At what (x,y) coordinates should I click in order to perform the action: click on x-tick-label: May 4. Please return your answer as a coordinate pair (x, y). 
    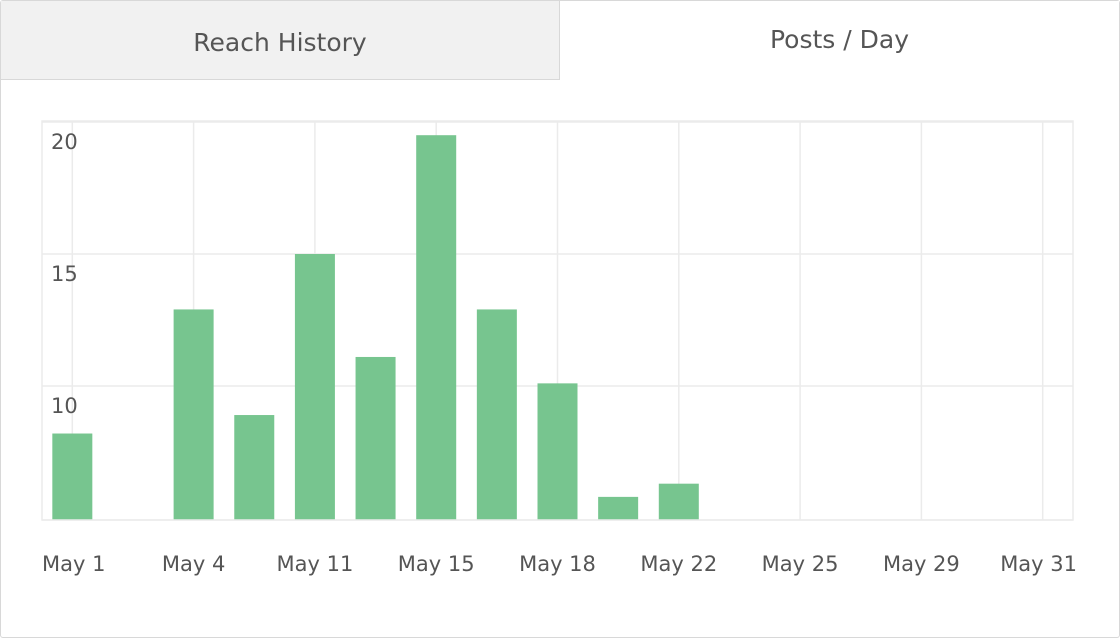
    Looking at the image, I should click on (193, 564).